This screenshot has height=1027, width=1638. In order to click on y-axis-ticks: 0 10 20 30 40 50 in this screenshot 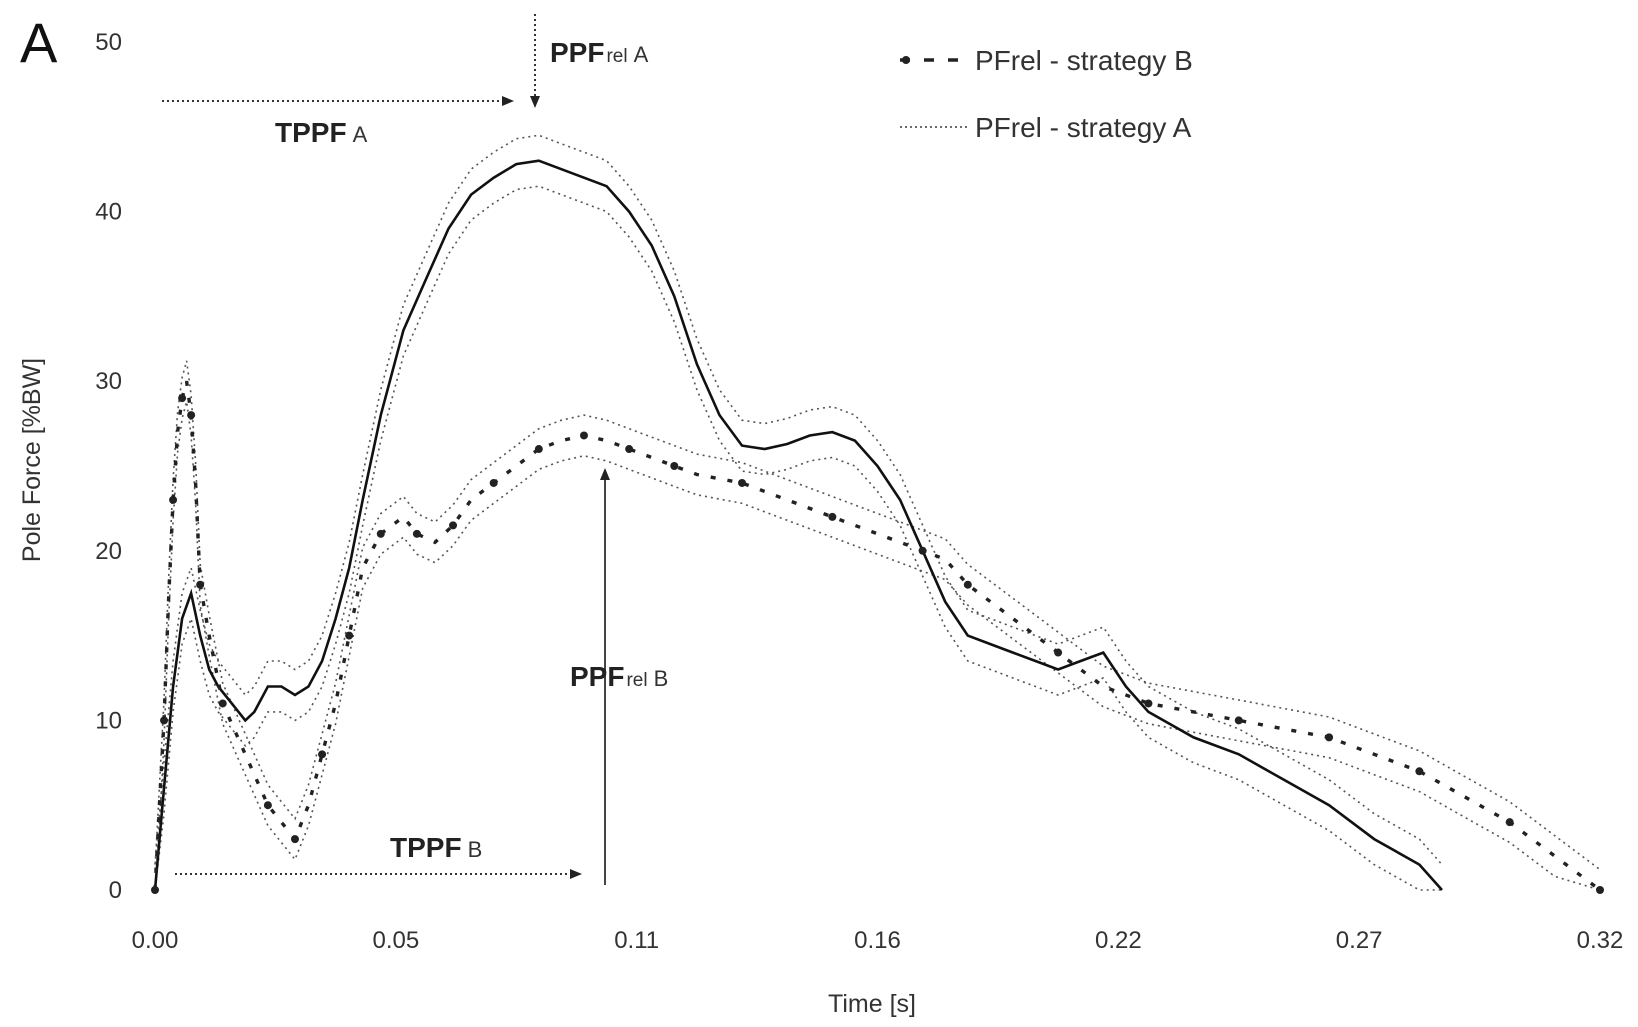, I will do `click(108, 466)`.